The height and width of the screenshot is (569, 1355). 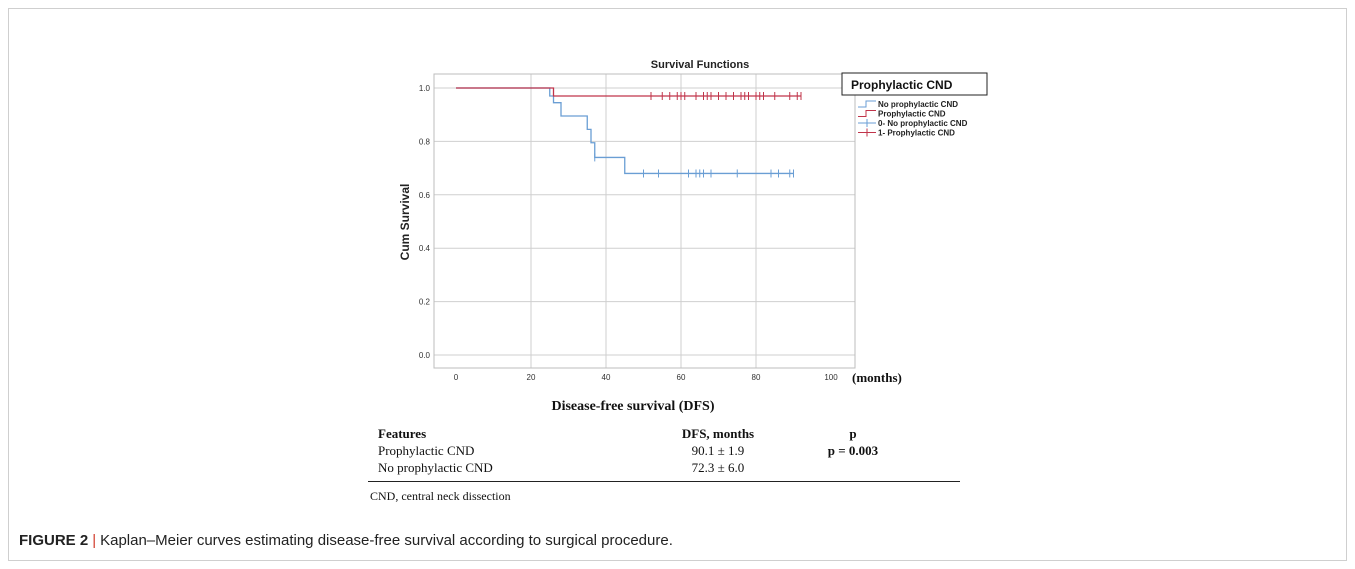 I want to click on legend-title-box, so click(x=914, y=84).